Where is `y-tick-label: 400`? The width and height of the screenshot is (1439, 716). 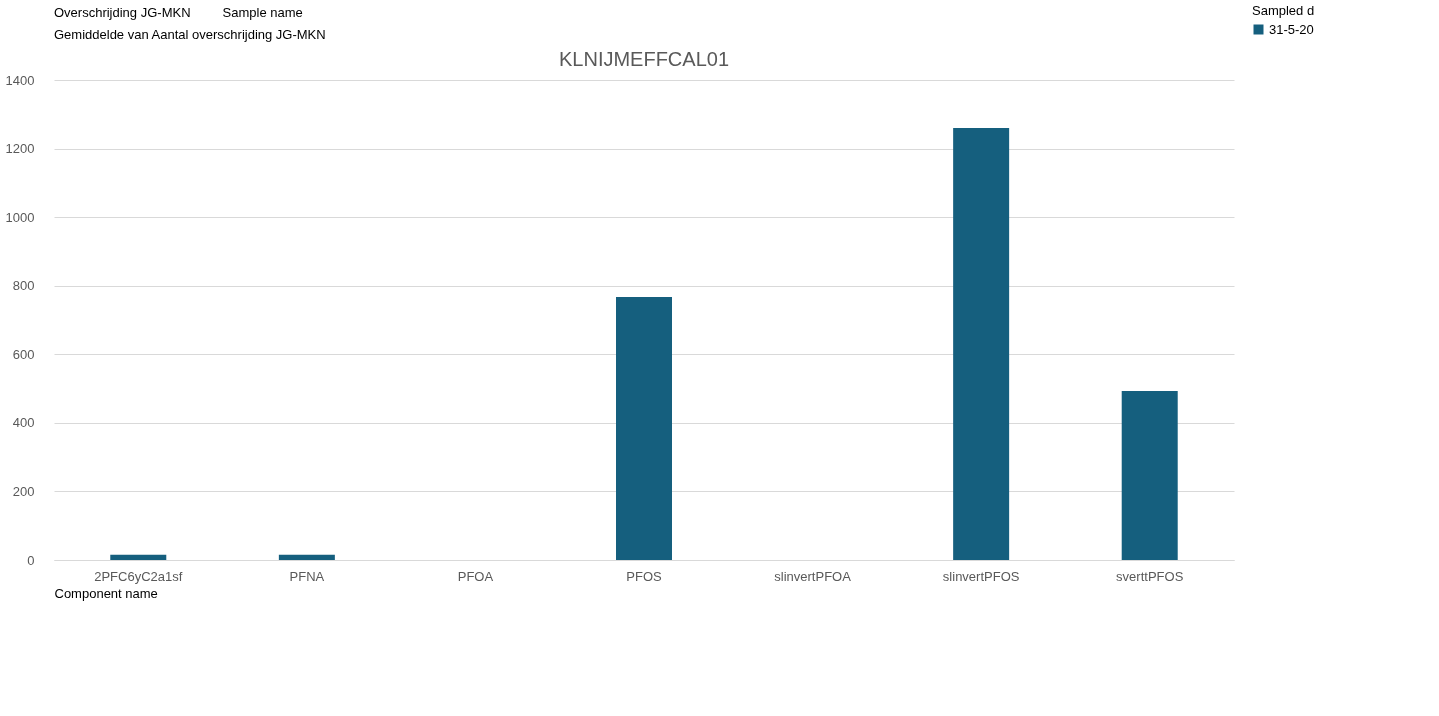
y-tick-label: 400 is located at coordinates (23, 423).